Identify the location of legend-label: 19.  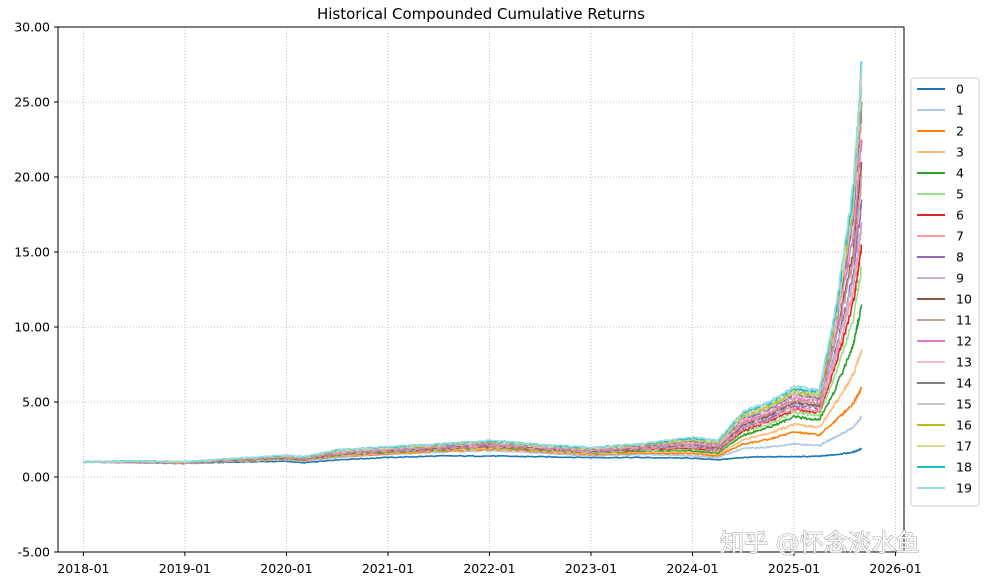
(964, 488).